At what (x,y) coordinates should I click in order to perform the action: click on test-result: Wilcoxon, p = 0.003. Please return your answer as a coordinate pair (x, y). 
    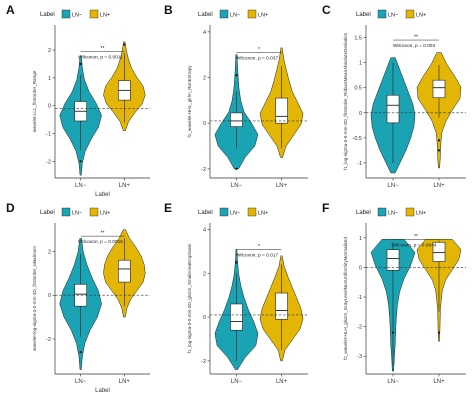
    Looking at the image, I should click on (414, 46).